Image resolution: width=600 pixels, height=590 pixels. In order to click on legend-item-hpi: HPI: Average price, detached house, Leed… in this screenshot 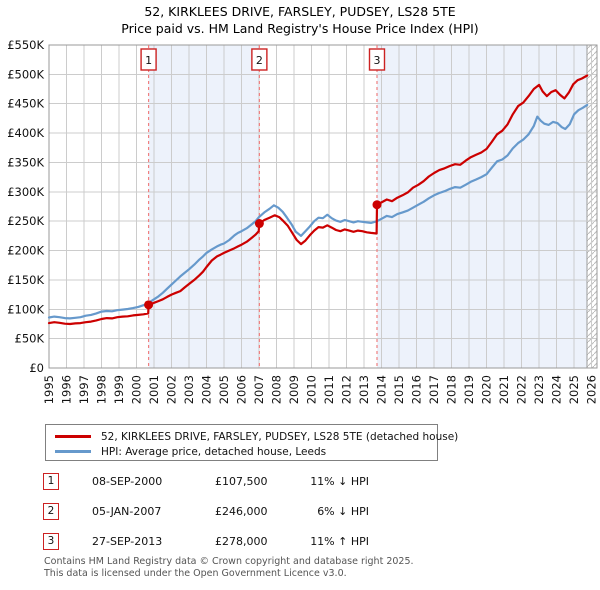, I will do `click(246, 451)`.